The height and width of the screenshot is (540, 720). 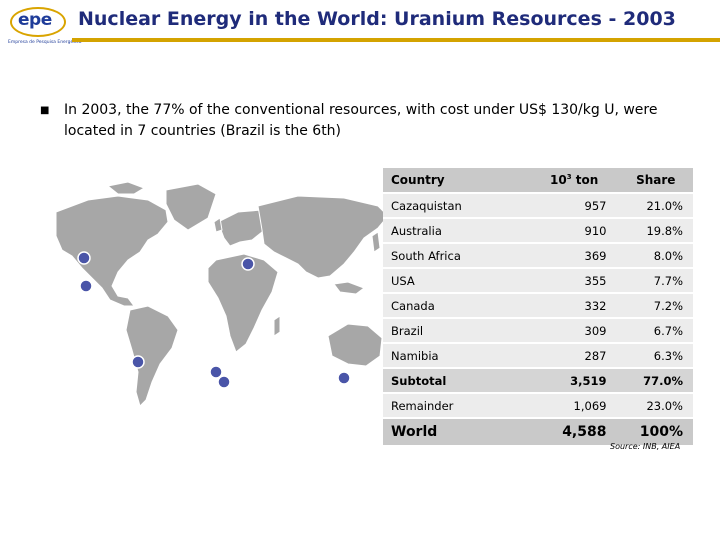 What do you see at coordinates (574, 305) in the screenshot?
I see `tons-cell: 332` at bounding box center [574, 305].